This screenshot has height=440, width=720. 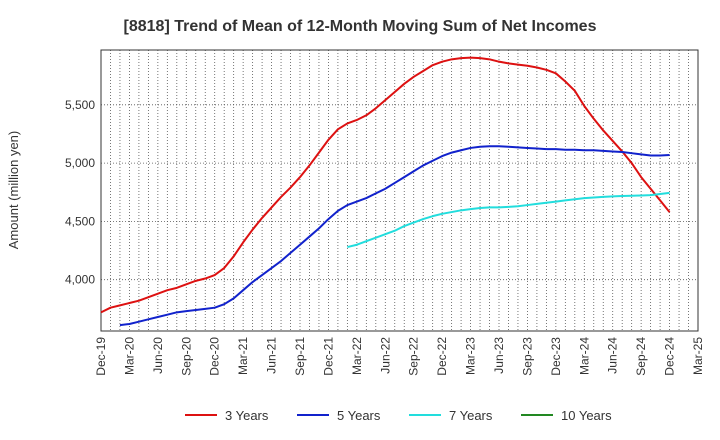 What do you see at coordinates (471, 415) in the screenshot?
I see `legend-label: 7 Years` at bounding box center [471, 415].